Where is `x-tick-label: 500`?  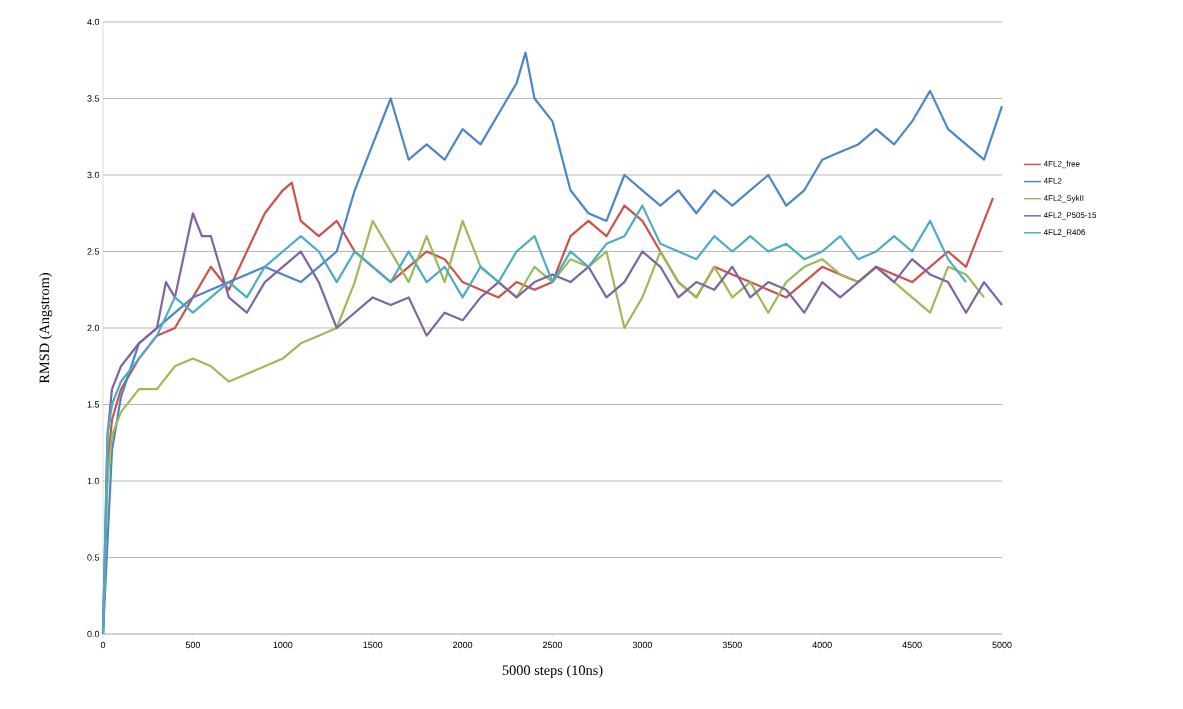
x-tick-label: 500 is located at coordinates (193, 645).